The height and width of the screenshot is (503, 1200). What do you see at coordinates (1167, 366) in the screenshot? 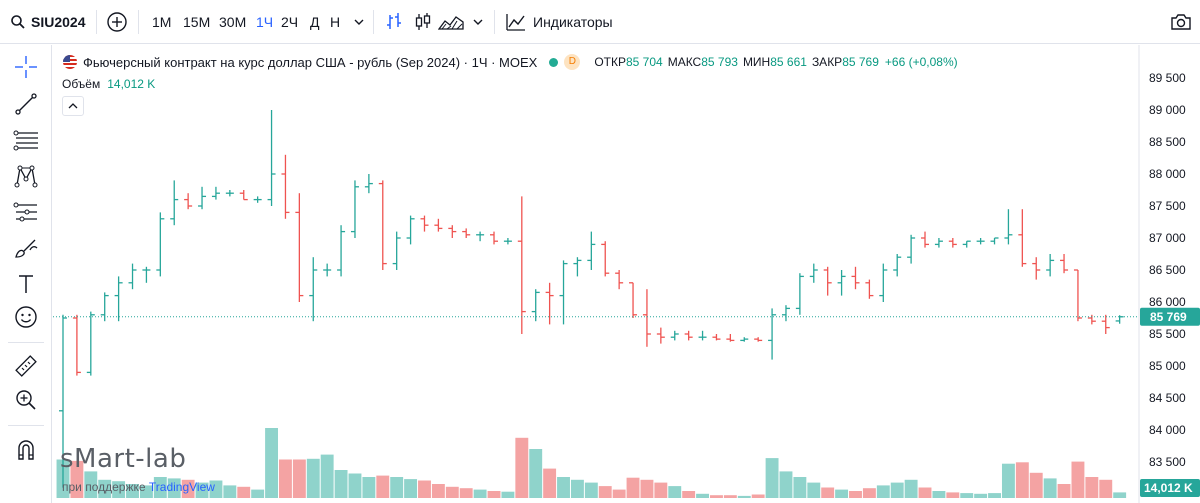
I see `price-tick-label: 85 000` at bounding box center [1167, 366].